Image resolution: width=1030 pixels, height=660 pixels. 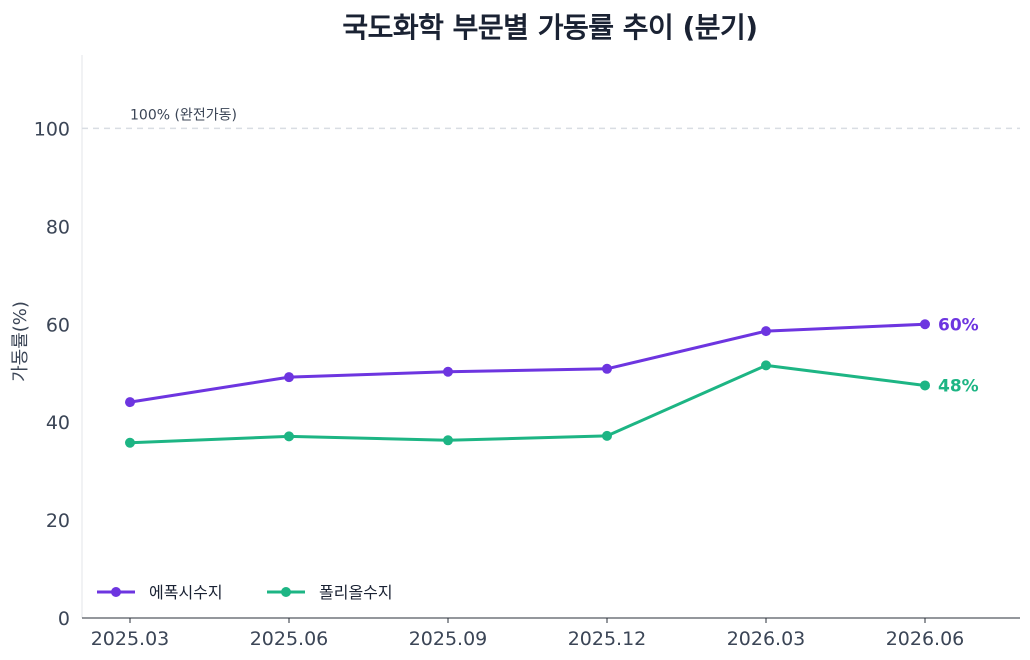 What do you see at coordinates (52, 129) in the screenshot?
I see `y-tick-label: 100` at bounding box center [52, 129].